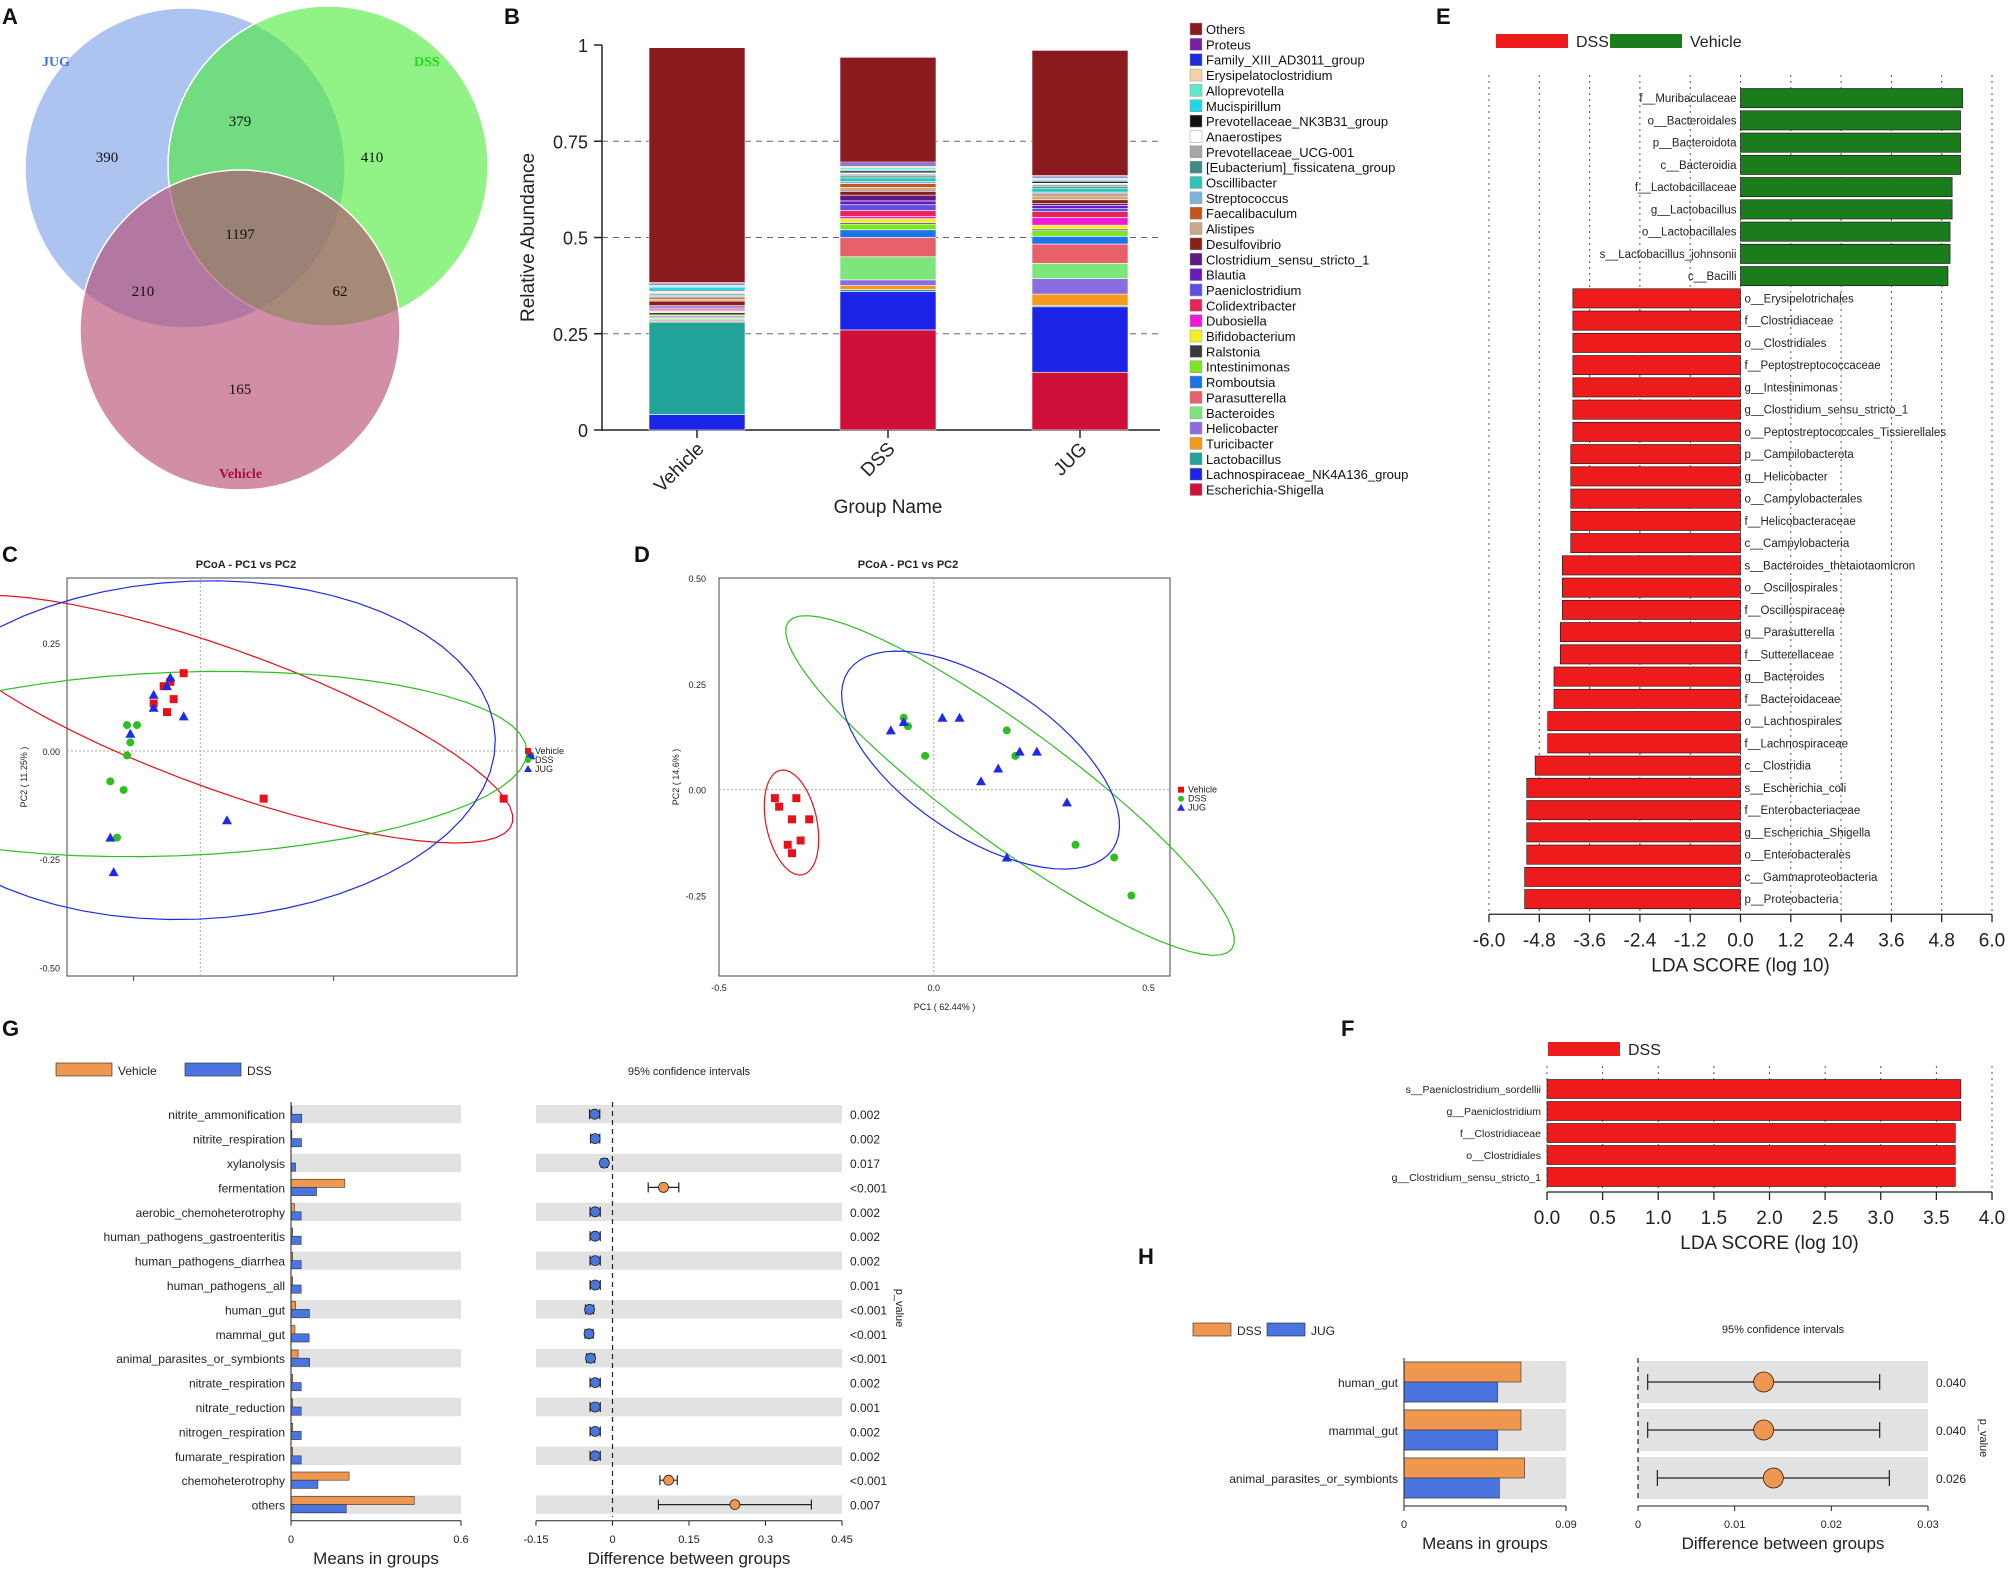 The width and height of the screenshot is (2008, 1573). Describe the element at coordinates (1936, 1218) in the screenshot. I see `x-tick-label: 3.5` at that location.